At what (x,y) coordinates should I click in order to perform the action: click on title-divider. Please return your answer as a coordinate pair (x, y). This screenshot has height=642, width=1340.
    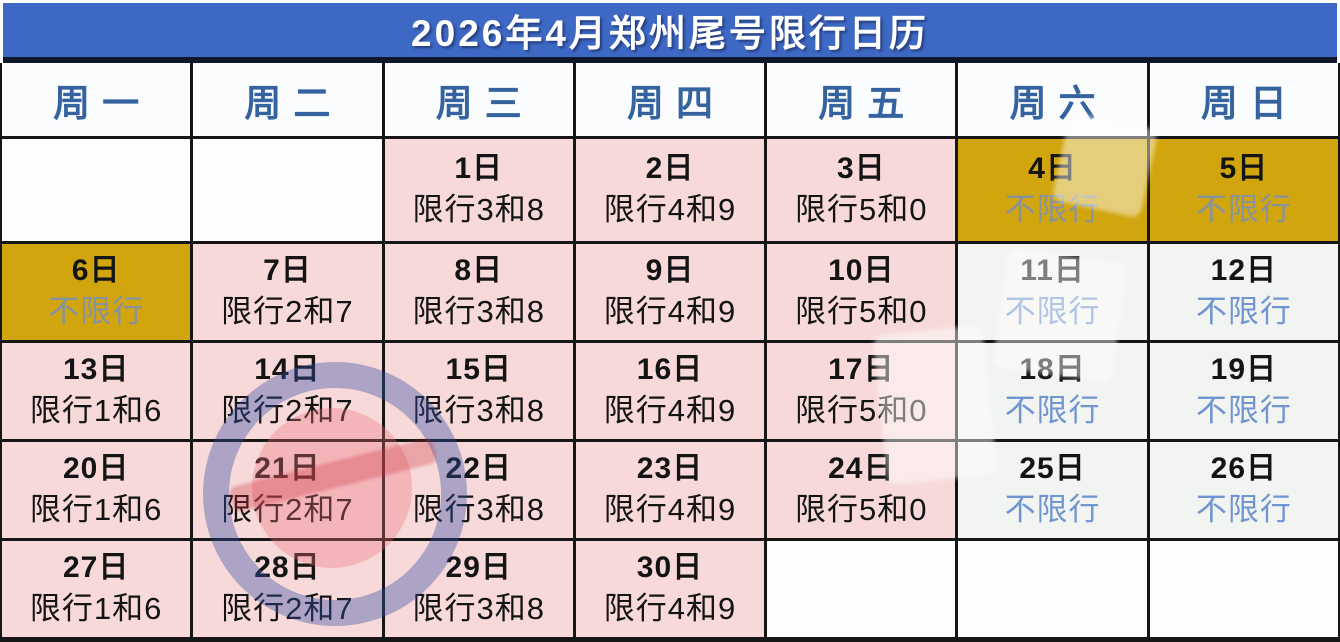
    Looking at the image, I should click on (670, 60).